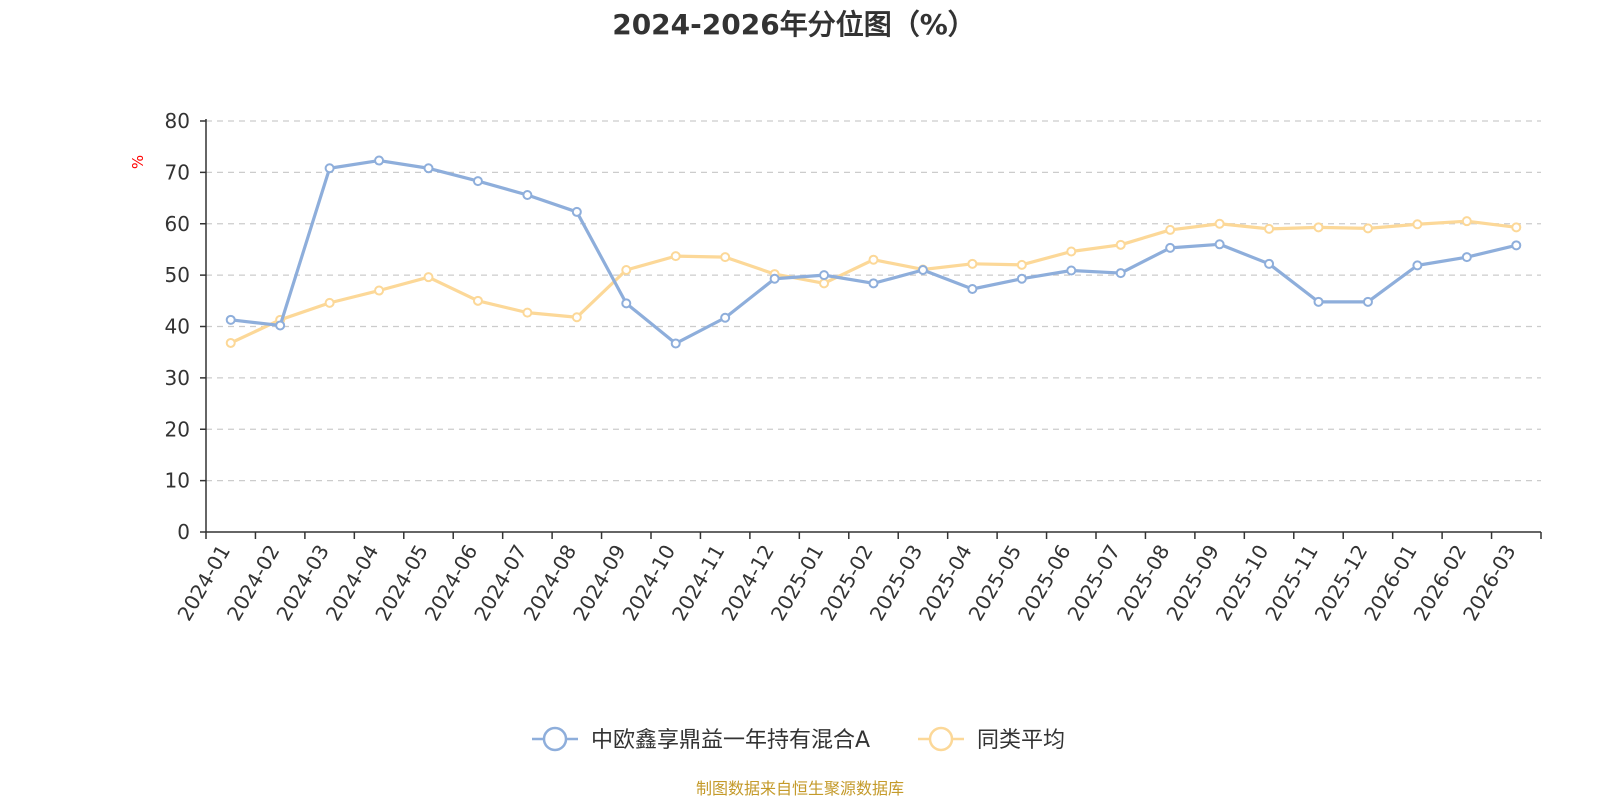 The image size is (1600, 800). What do you see at coordinates (177, 378) in the screenshot?
I see `y-tick-label: 30` at bounding box center [177, 378].